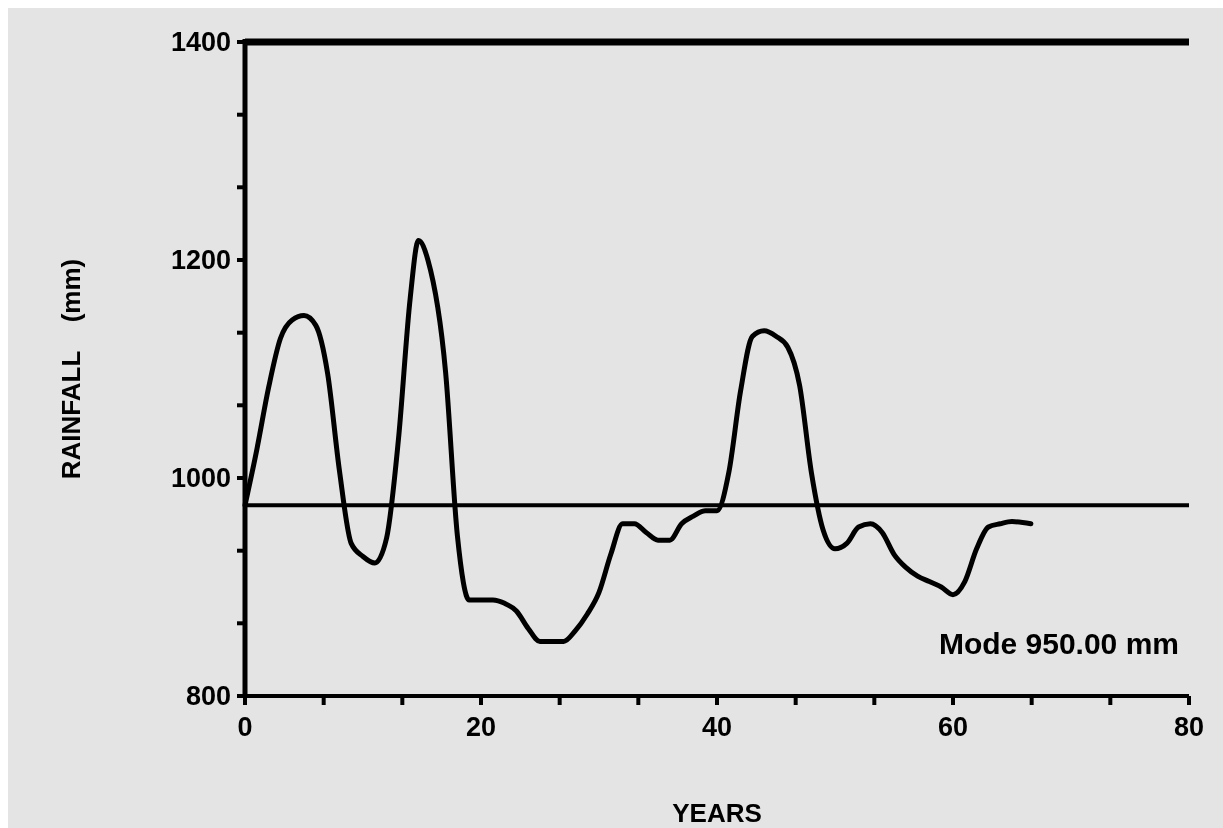 Image resolution: width=1223 pixels, height=828 pixels. Describe the element at coordinates (717, 727) in the screenshot. I see `x-tick-label: 40` at that location.